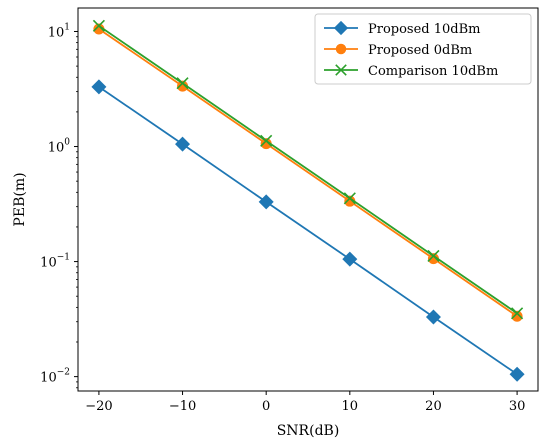 Image resolution: width=550 pixels, height=446 pixels. What do you see at coordinates (433, 71) in the screenshot?
I see `legend-label-2: Comparison 10dBm` at bounding box center [433, 71].